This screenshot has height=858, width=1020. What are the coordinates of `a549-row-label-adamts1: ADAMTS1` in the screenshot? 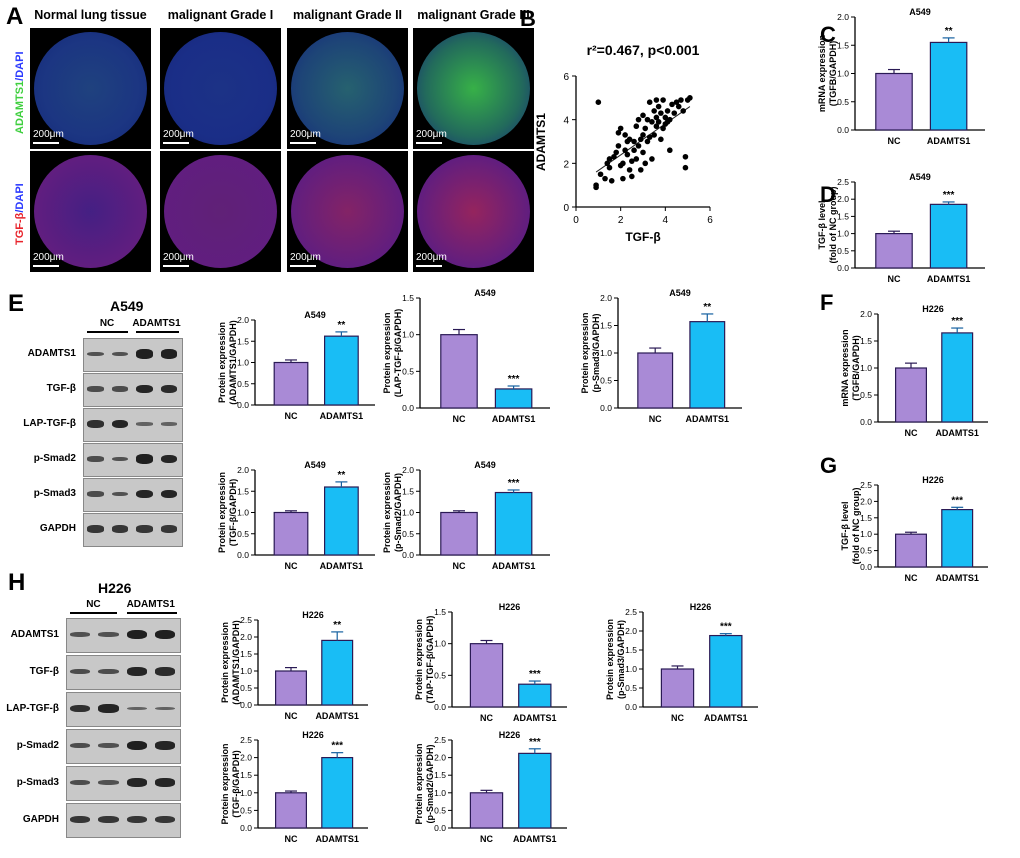 It's located at (51, 353).